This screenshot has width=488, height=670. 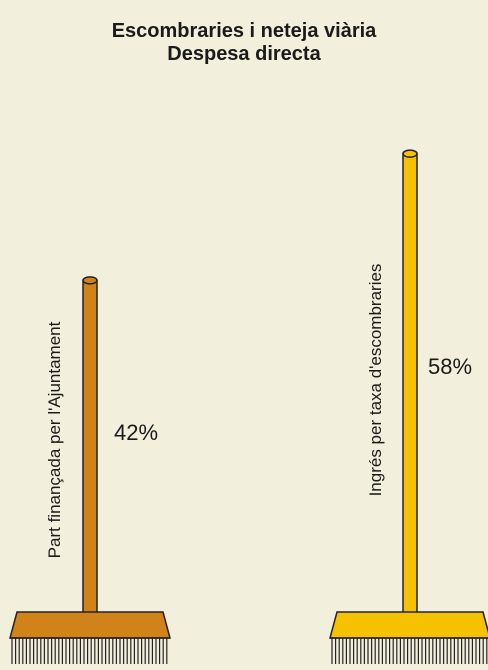 I want to click on value-label-1: 42%, so click(x=136, y=432).